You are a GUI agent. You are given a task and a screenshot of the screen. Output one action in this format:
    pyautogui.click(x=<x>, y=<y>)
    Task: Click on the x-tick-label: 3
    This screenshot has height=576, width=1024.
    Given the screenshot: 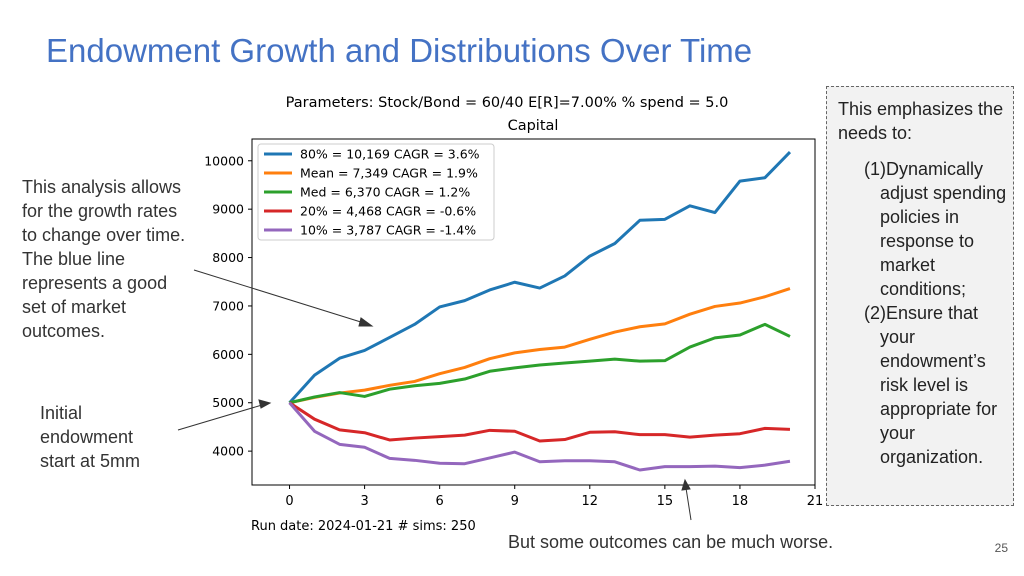 What is the action you would take?
    pyautogui.click(x=364, y=501)
    